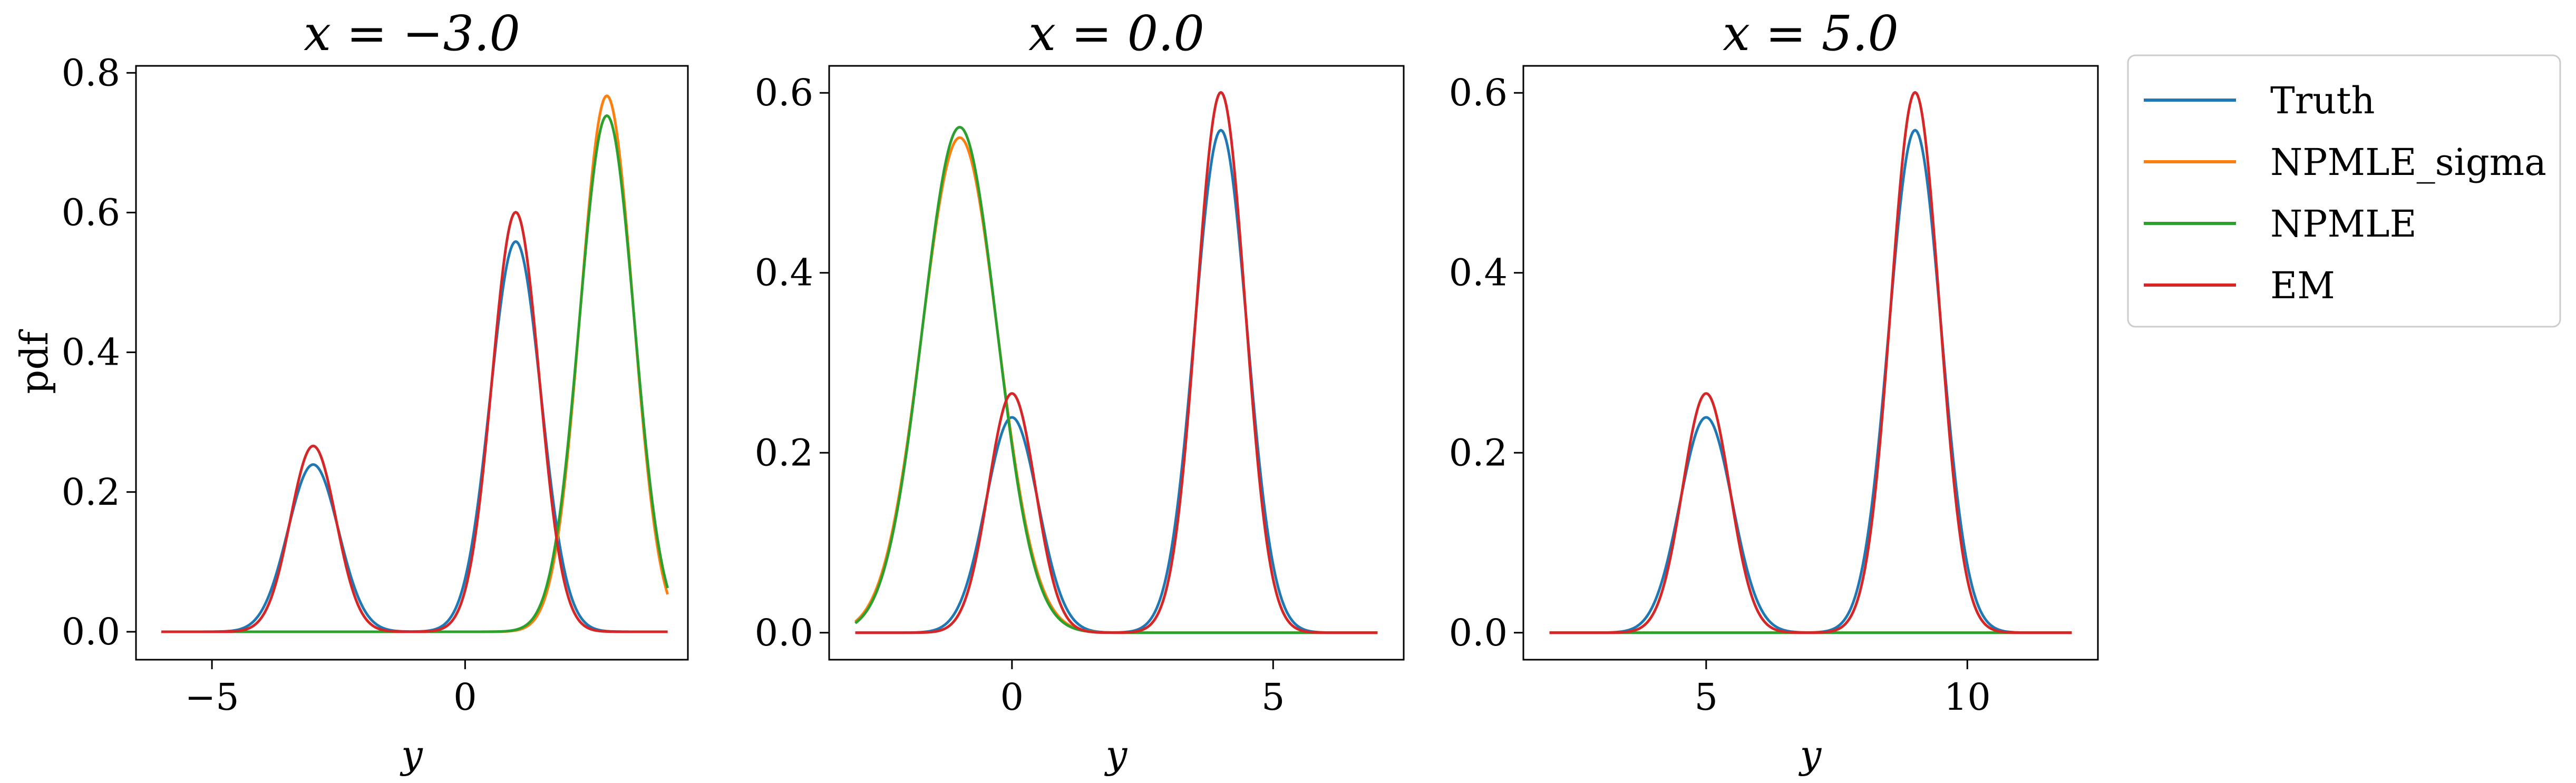 The width and height of the screenshot is (2576, 783). I want to click on y-axis-label: pdf, so click(34, 361).